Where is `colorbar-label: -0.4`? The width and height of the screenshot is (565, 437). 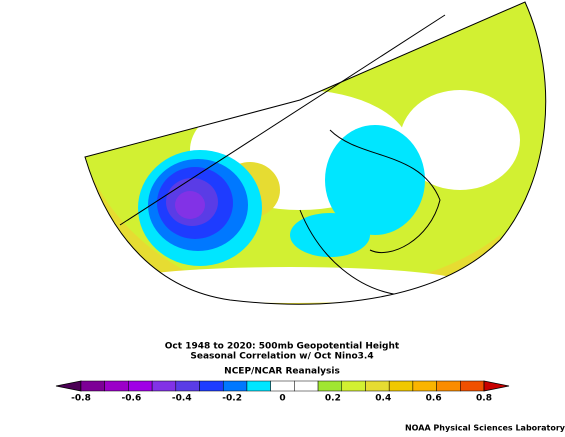
colorbar-label: -0.4 is located at coordinates (182, 399).